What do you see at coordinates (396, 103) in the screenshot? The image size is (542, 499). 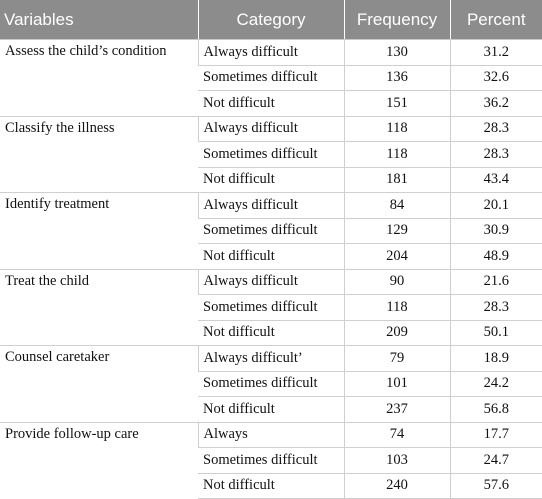 I see `frequency-cell: 151` at bounding box center [396, 103].